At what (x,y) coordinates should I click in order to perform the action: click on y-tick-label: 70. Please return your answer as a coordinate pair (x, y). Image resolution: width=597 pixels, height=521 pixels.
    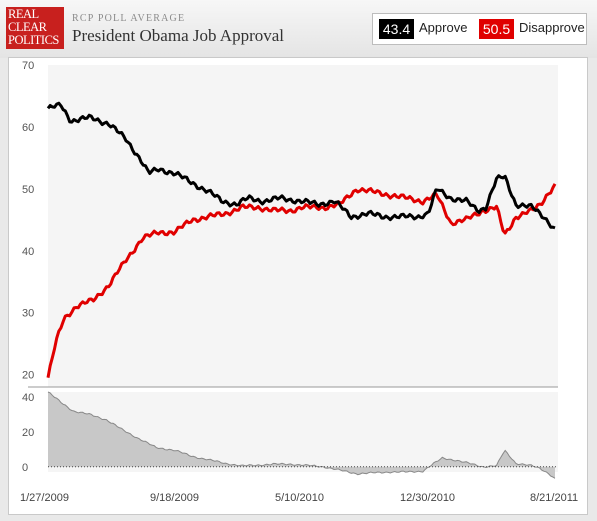
    Looking at the image, I should click on (28, 66).